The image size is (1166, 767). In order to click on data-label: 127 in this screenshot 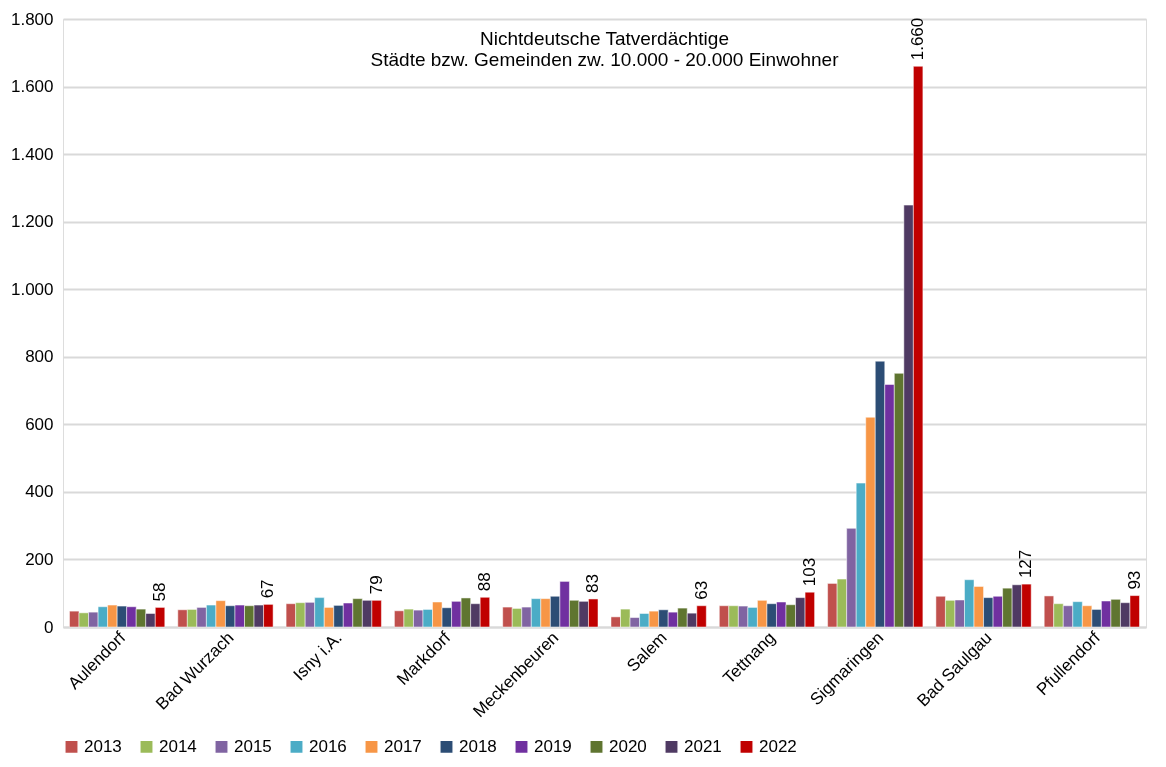, I will do `click(1026, 564)`.